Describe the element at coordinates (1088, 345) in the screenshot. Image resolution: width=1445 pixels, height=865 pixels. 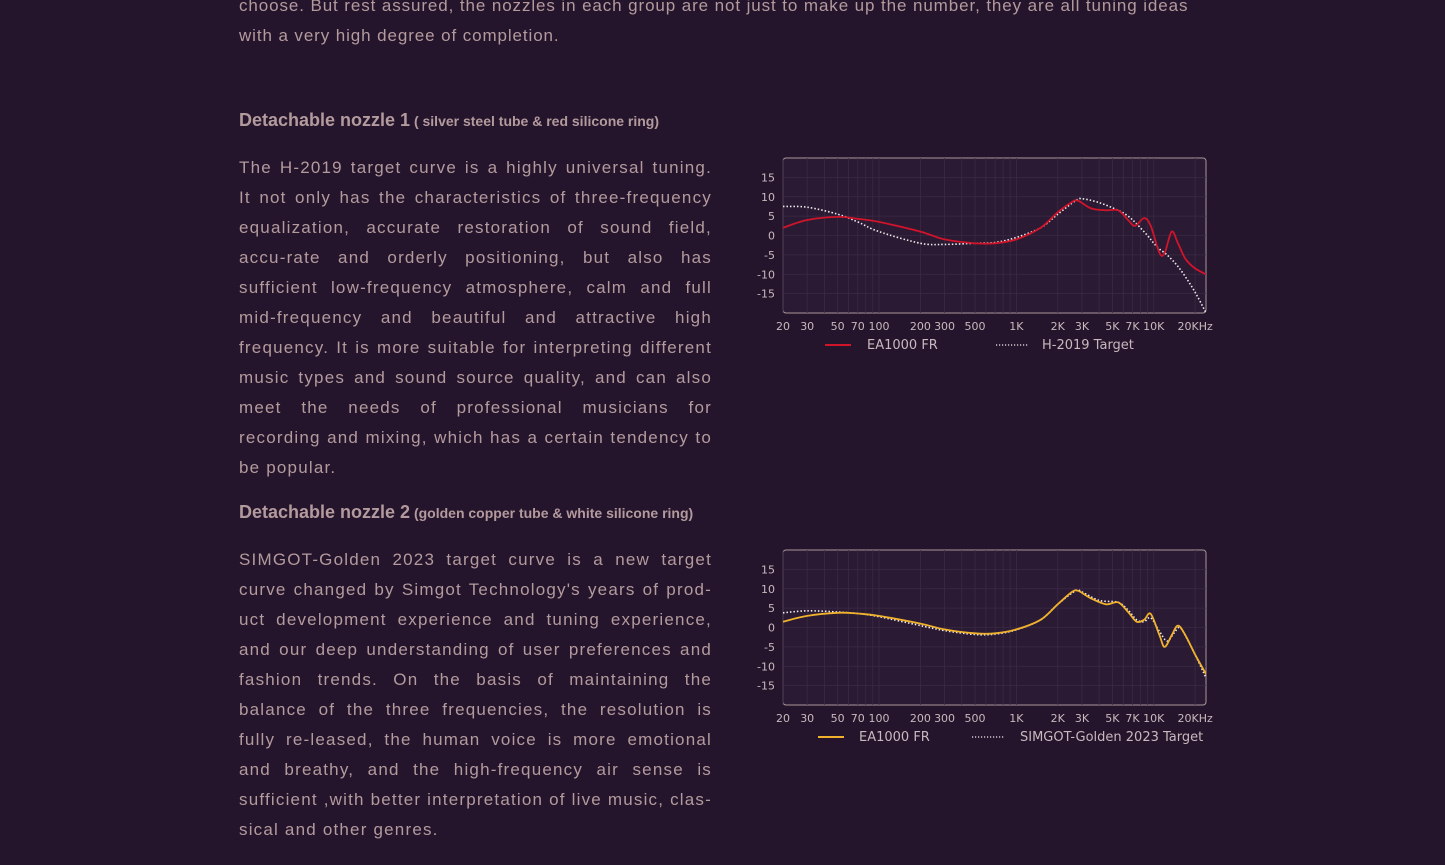
I see `legend-label-1: H-2019 Target` at that location.